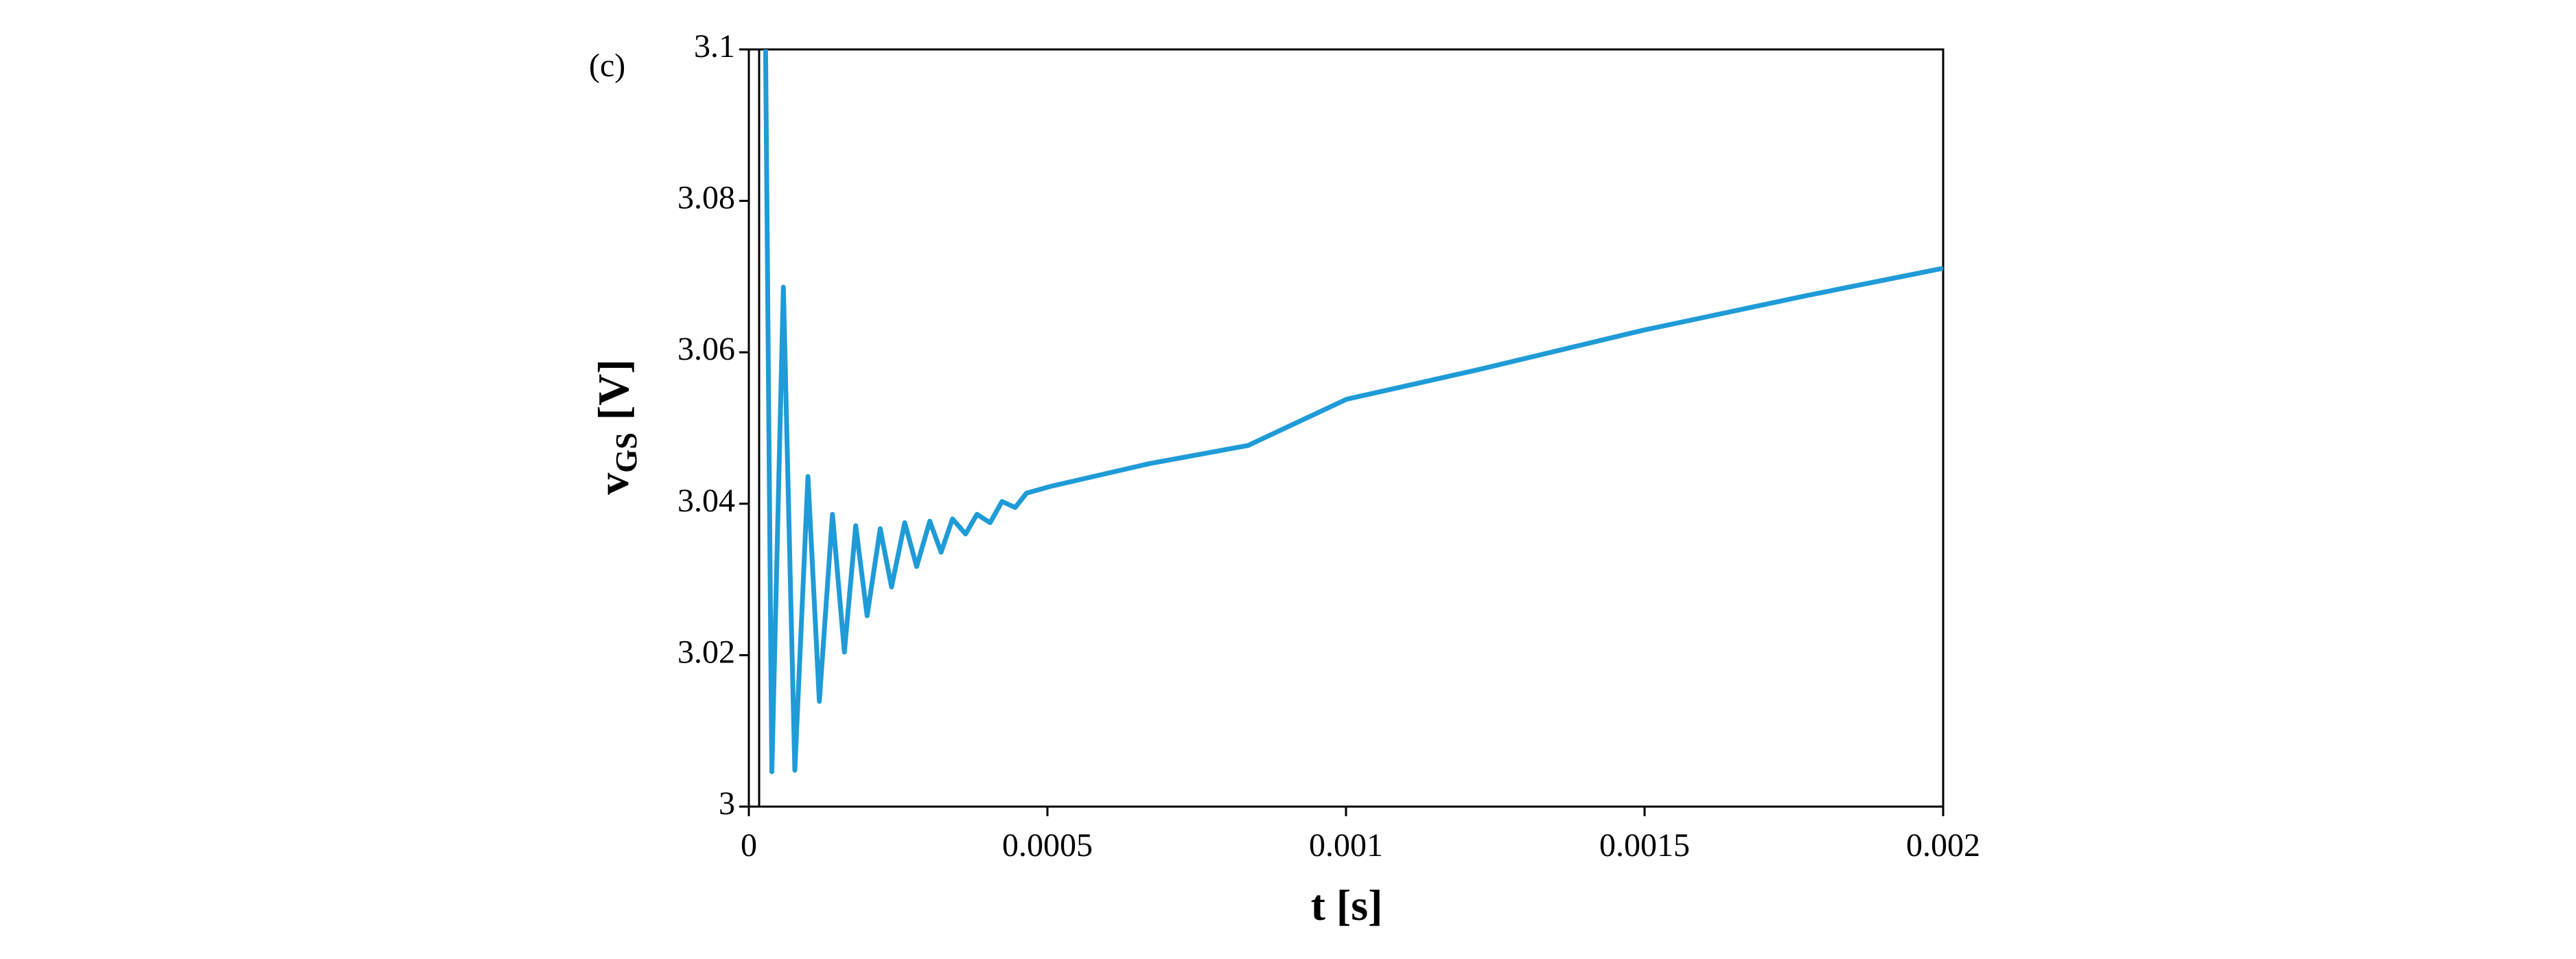 The height and width of the screenshot is (959, 2576). I want to click on x-tick-label: 0.002, so click(1943, 845).